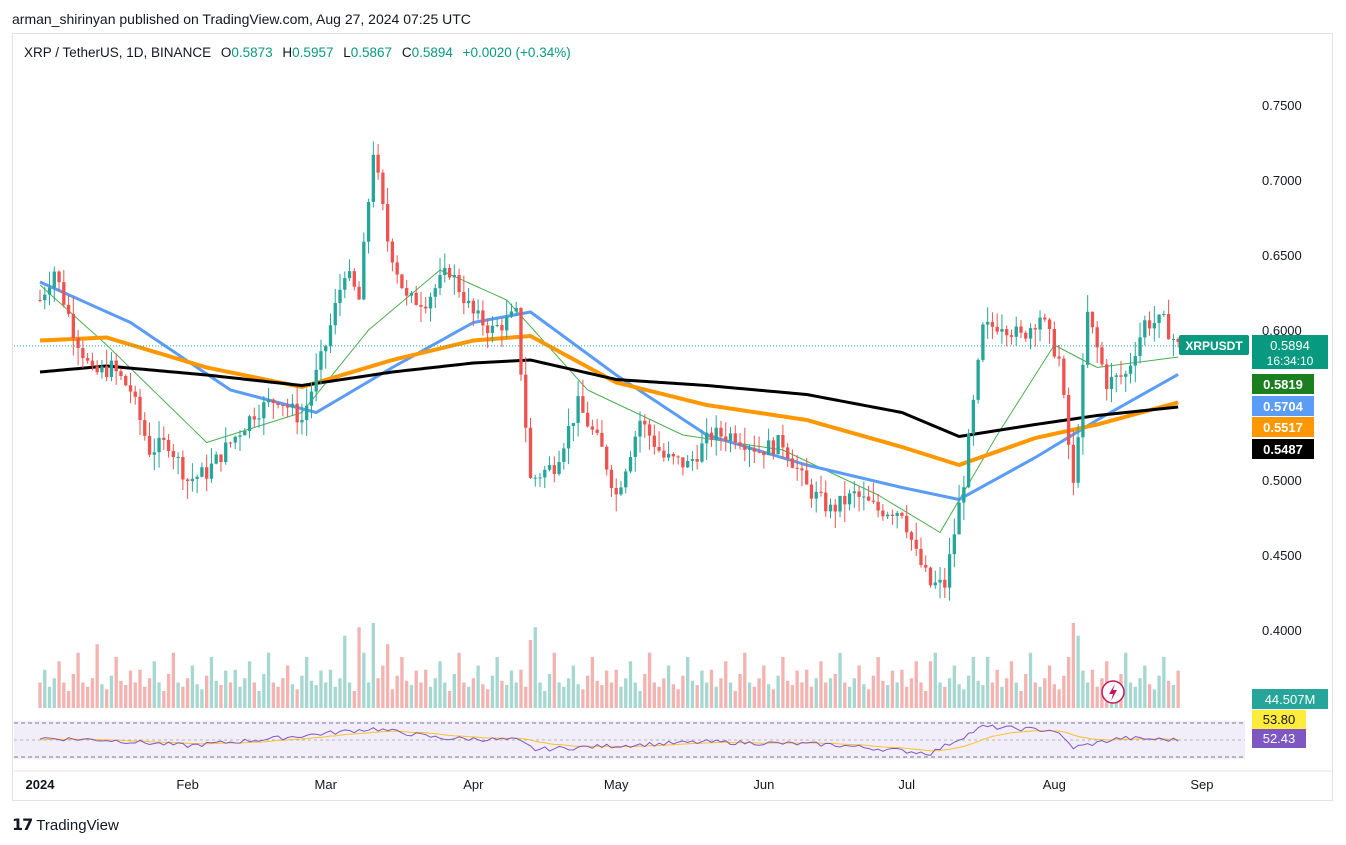 The width and height of the screenshot is (1346, 845). What do you see at coordinates (22, 825) in the screenshot?
I see `tradingview-logo-icon: 𝟭𝟳` at bounding box center [22, 825].